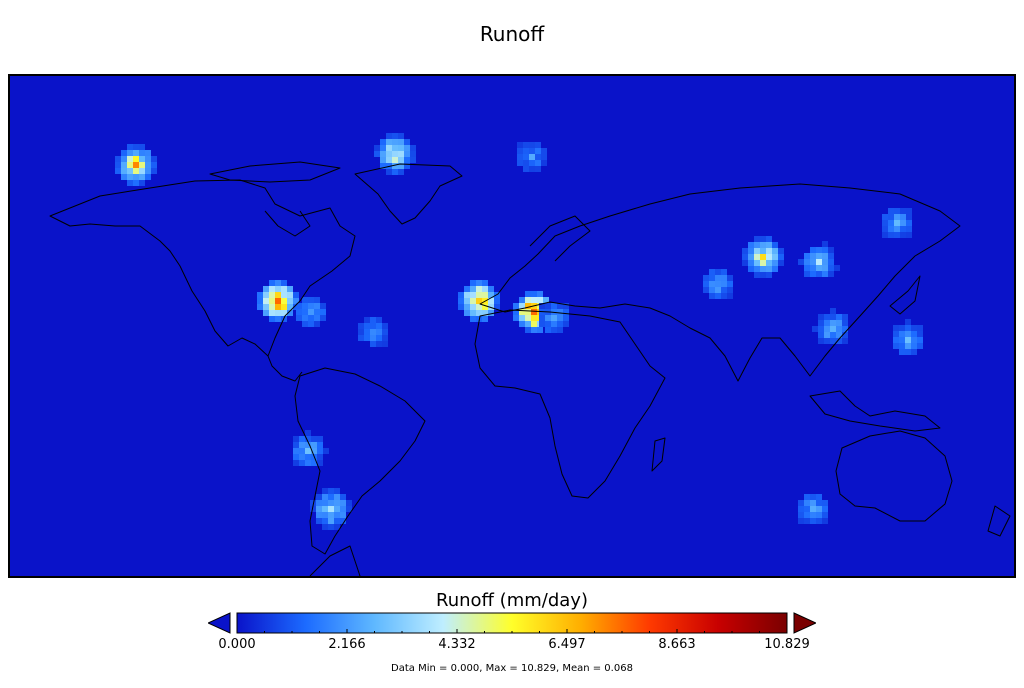  Describe the element at coordinates (804, 623) in the screenshot. I see `colorbar-over-arrow` at that location.